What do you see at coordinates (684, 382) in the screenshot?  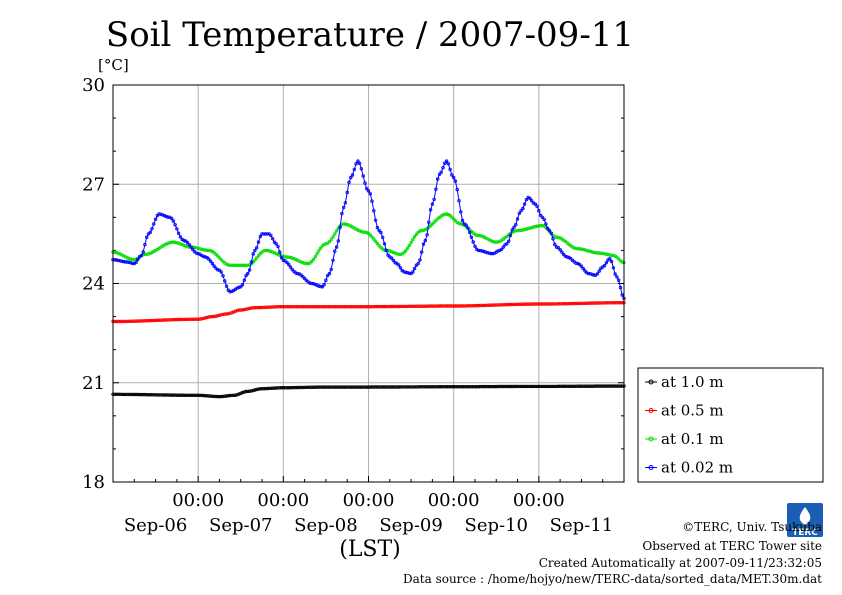 I see `legend-item: at 1.0 m` at bounding box center [684, 382].